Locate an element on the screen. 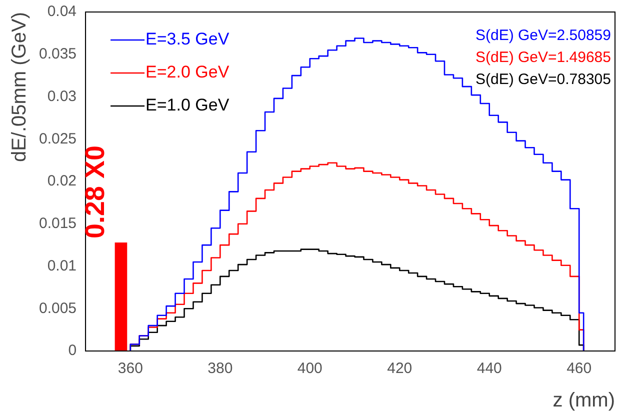  y-tick-label: 0.005 is located at coordinates (57, 308).